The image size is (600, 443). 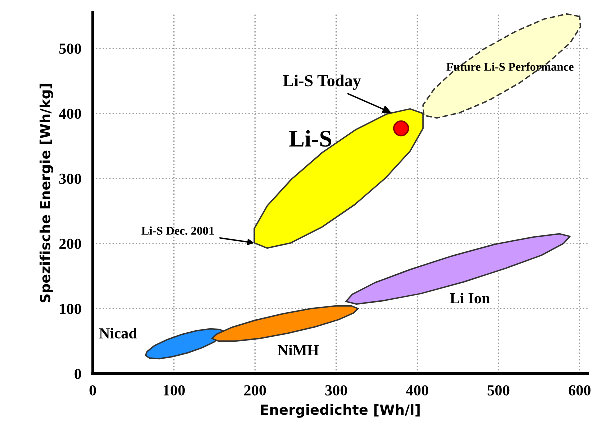 I want to click on annotation: Li-S Today, so click(x=322, y=82).